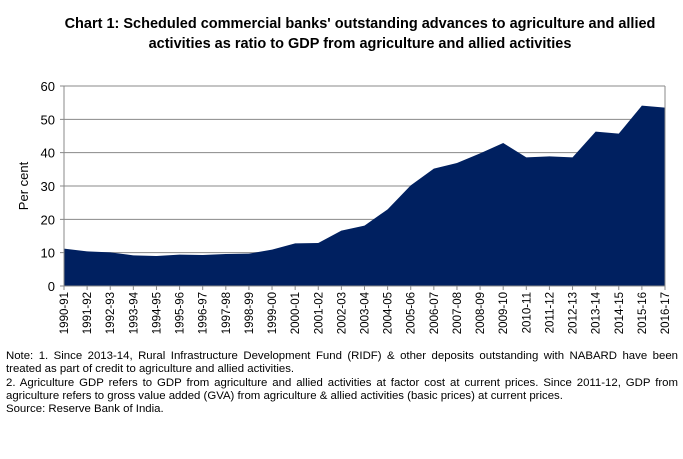 This screenshot has width=683, height=459. What do you see at coordinates (527, 312) in the screenshot?
I see `x-tick-label: 2010-11` at bounding box center [527, 312].